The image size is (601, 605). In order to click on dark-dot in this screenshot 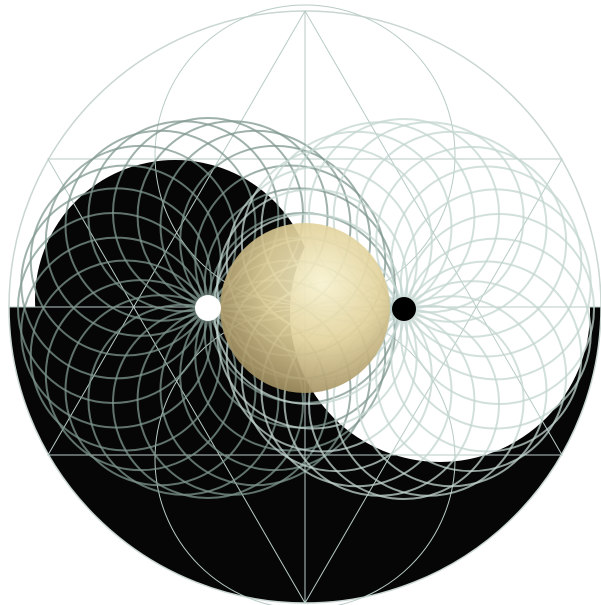, I will do `click(404, 309)`.